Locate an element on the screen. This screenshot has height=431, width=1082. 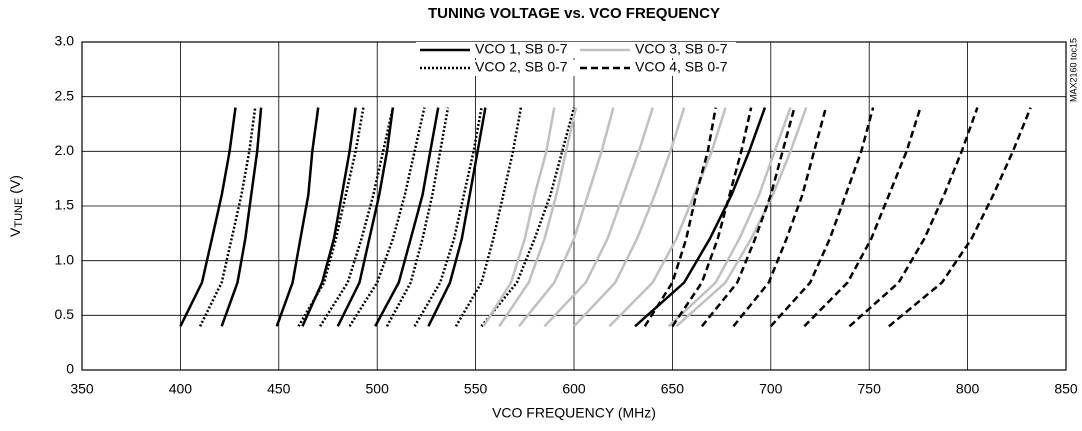
y-tick-label: 1.5 is located at coordinates (65, 205).